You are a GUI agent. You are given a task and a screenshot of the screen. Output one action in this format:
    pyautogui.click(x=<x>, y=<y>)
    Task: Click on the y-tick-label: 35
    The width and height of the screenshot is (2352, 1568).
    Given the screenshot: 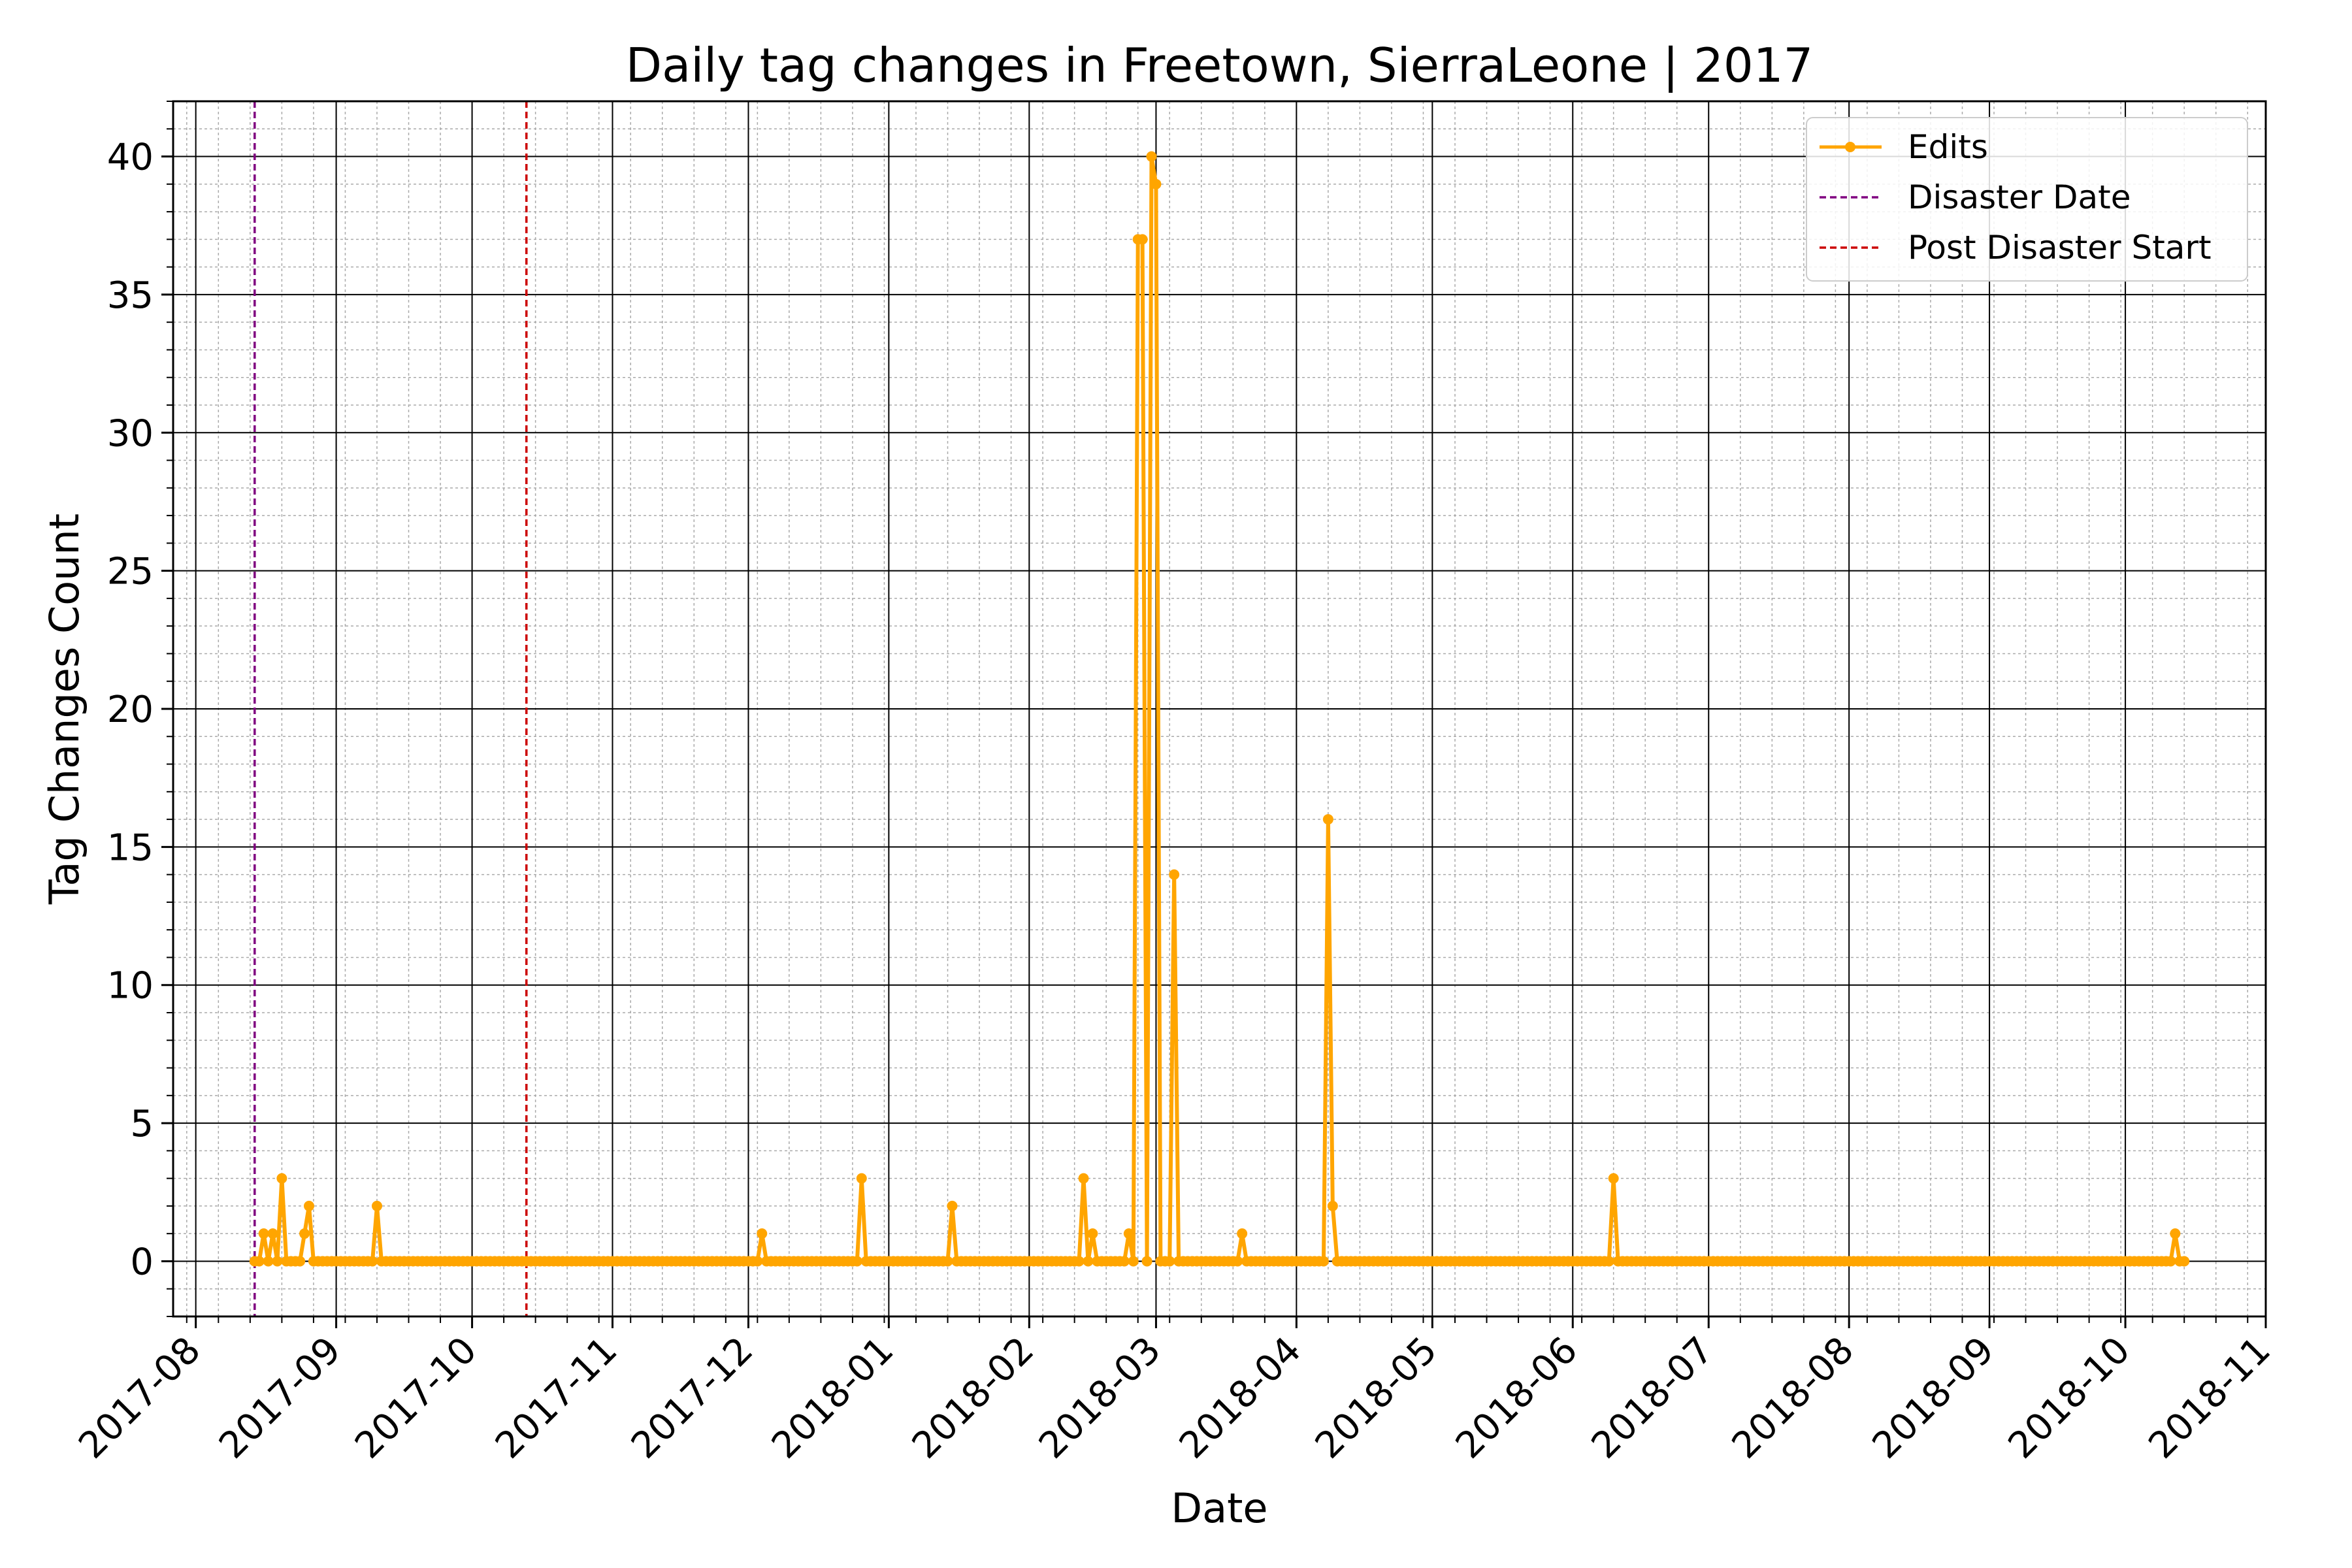 What is the action you would take?
    pyautogui.click(x=130, y=295)
    